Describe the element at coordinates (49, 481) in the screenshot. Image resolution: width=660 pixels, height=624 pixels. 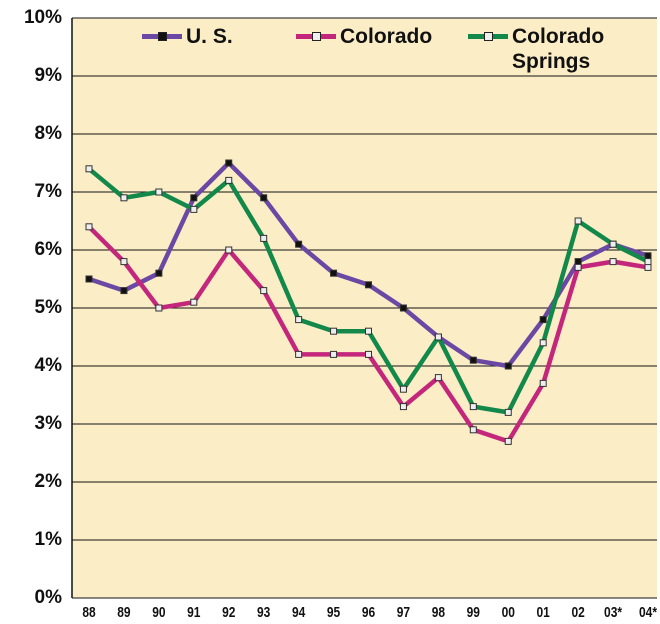
I see `y-tick-label: 2%` at that location.